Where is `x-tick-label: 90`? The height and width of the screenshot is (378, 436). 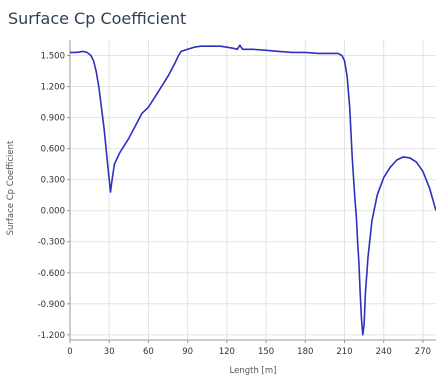
x-tick-label: 90 is located at coordinates (187, 352).